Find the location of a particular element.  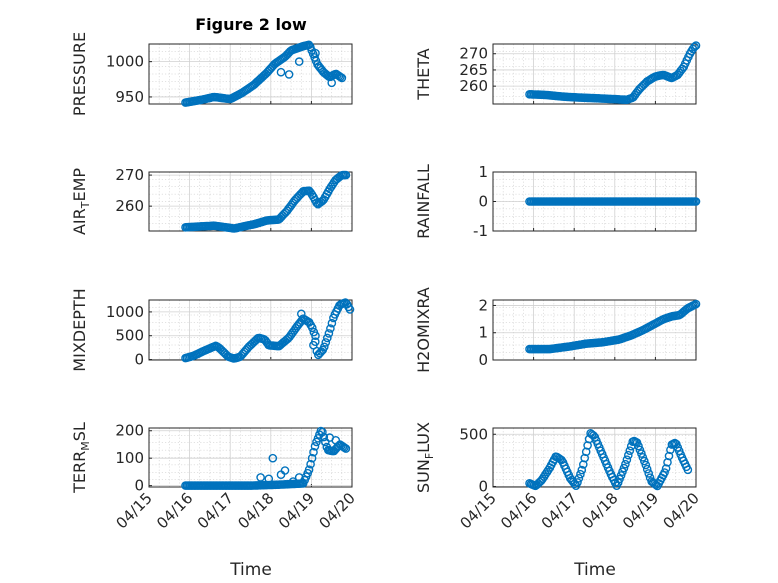

x-tick-label: 04/18 is located at coordinates (255, 510).